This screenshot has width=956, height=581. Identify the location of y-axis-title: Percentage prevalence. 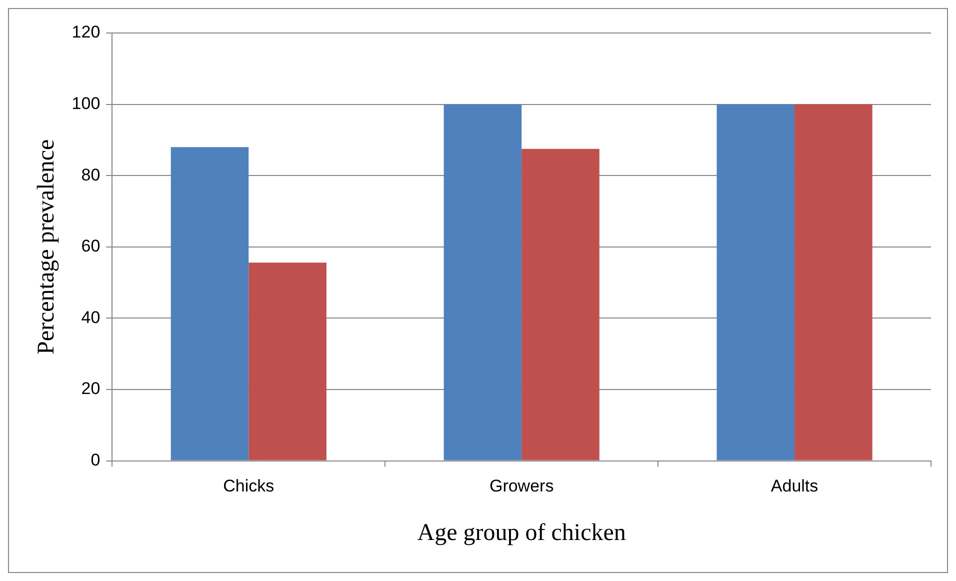
(47, 246).